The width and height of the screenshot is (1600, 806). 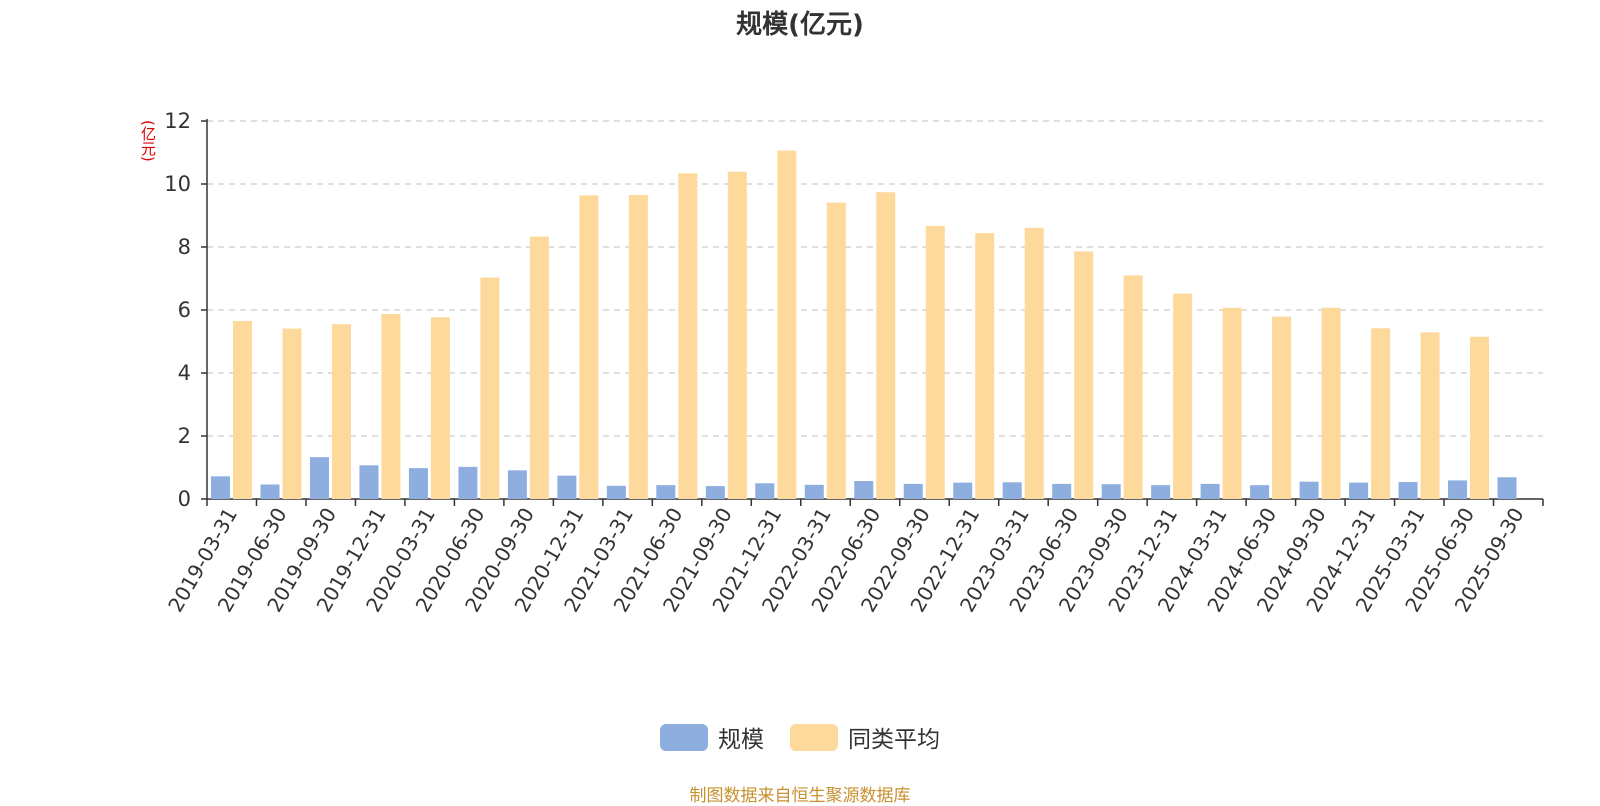 What do you see at coordinates (184, 373) in the screenshot?
I see `y-tick-label: 4` at bounding box center [184, 373].